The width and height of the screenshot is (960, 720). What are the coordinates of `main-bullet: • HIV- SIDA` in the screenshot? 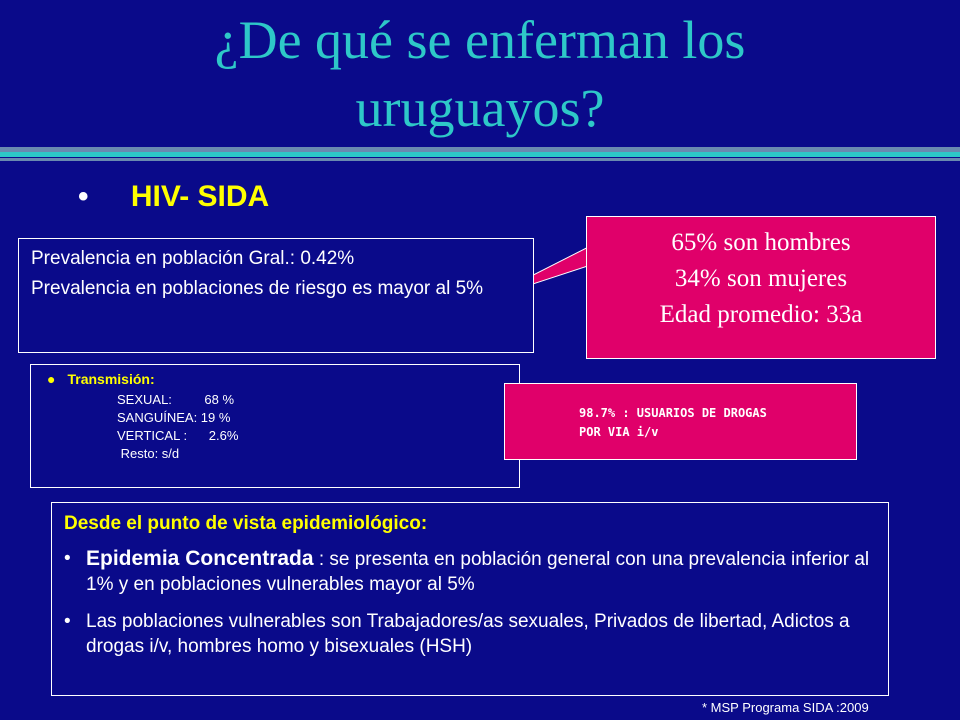 It's located at (173, 197).